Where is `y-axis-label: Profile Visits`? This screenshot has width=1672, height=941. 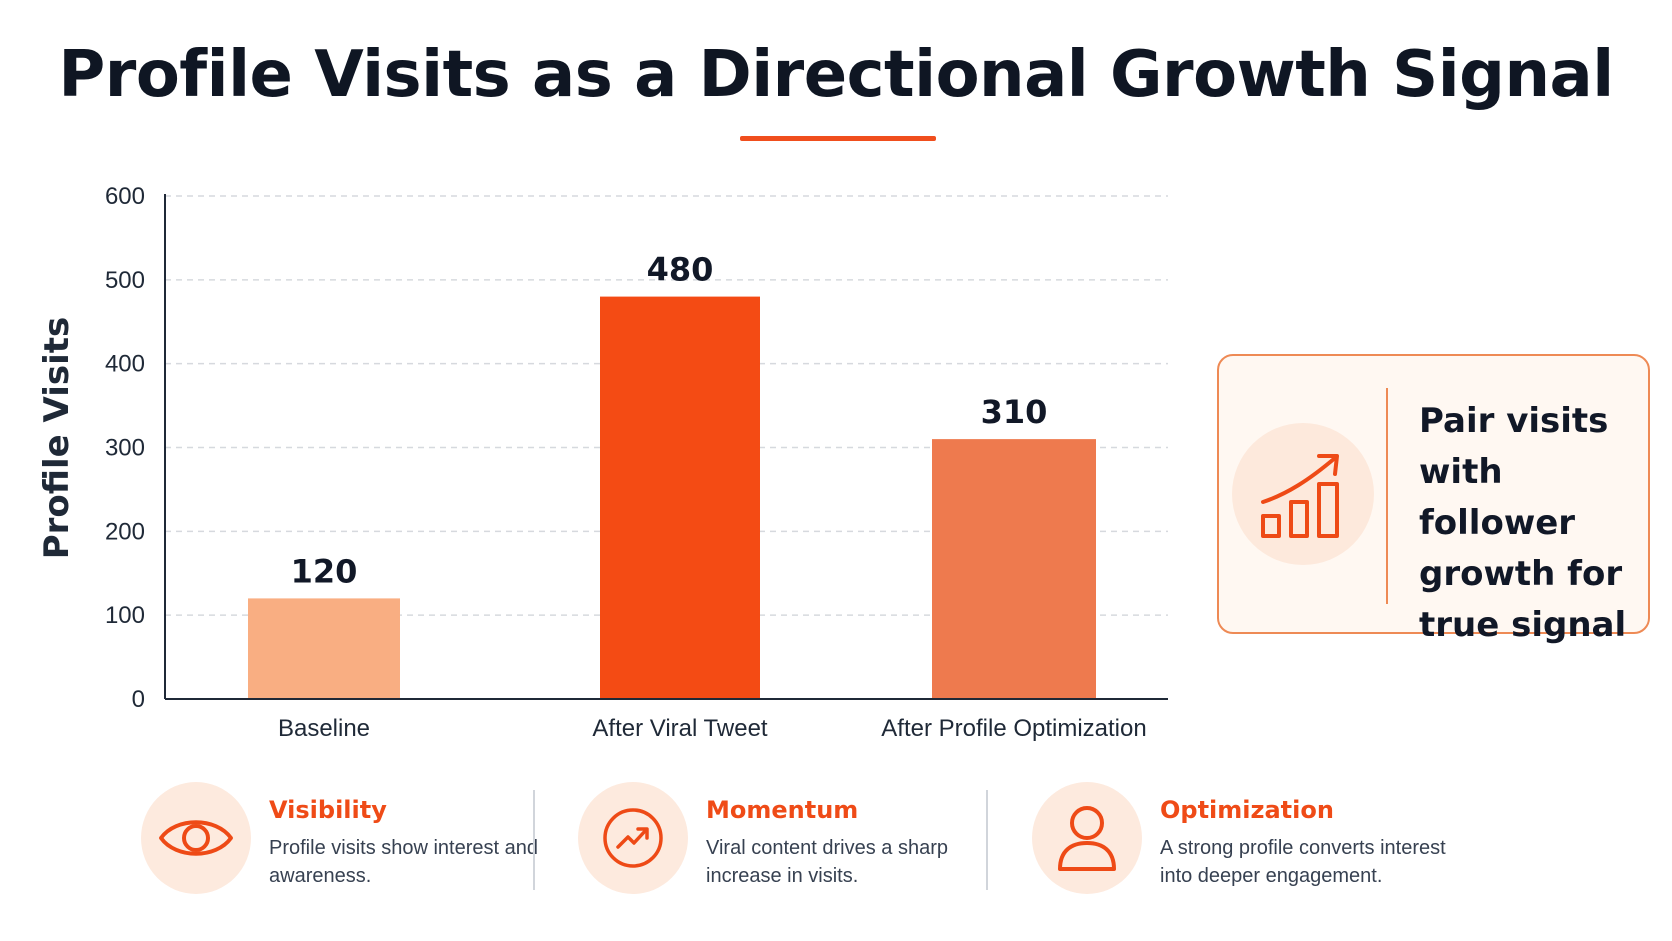
y-axis-label: Profile Visits is located at coordinates (57, 438).